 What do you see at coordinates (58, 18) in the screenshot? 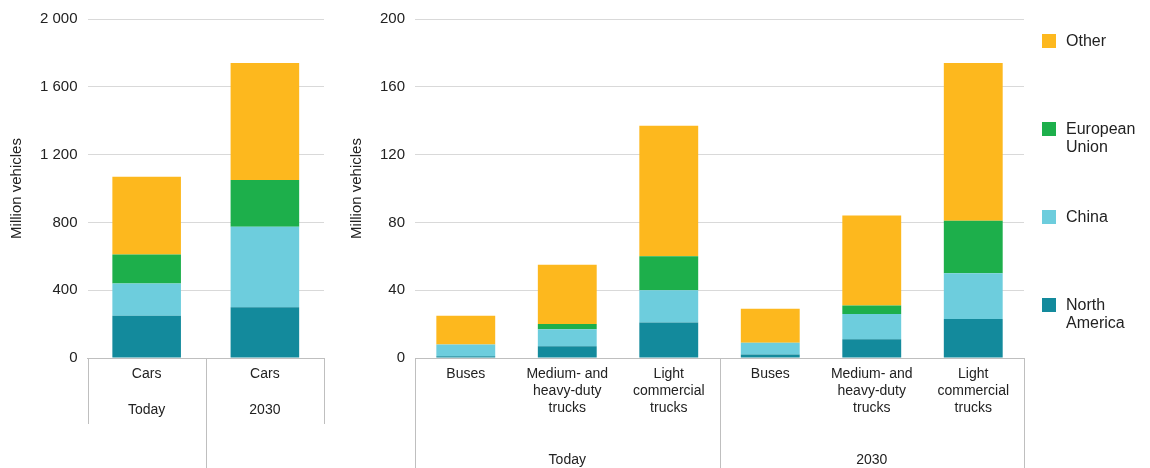
I see `y-tick-label: 2 000` at bounding box center [58, 18].